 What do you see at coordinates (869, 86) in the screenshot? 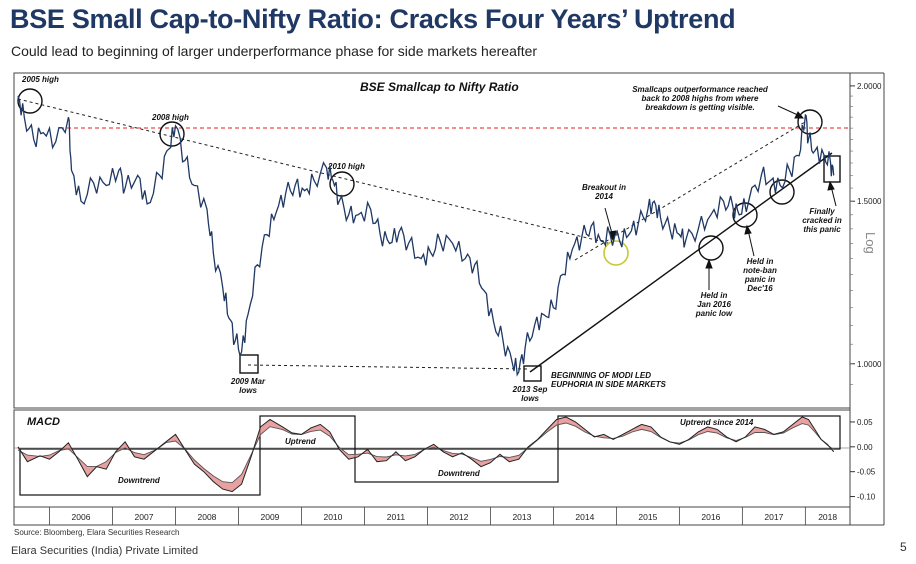
I see `y-tick-label: 2.0000` at bounding box center [869, 86].